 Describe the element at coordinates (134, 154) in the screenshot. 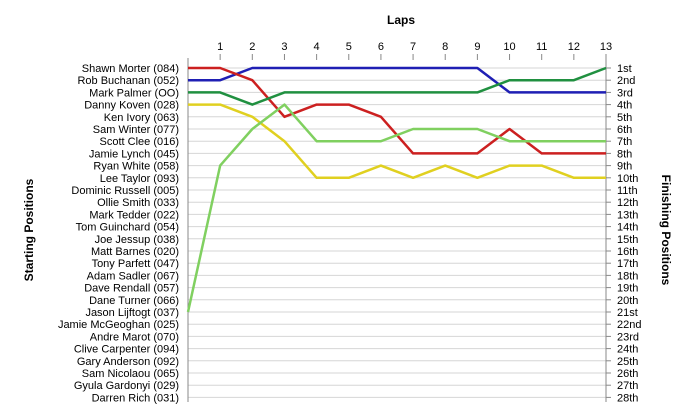

I see `driver-label: Jamie Lynch (045)` at that location.